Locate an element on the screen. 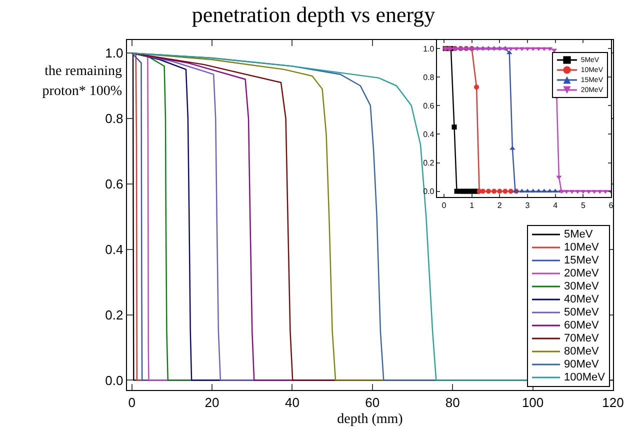 The image size is (627, 444). x-tick-label: 1 is located at coordinates (472, 205).